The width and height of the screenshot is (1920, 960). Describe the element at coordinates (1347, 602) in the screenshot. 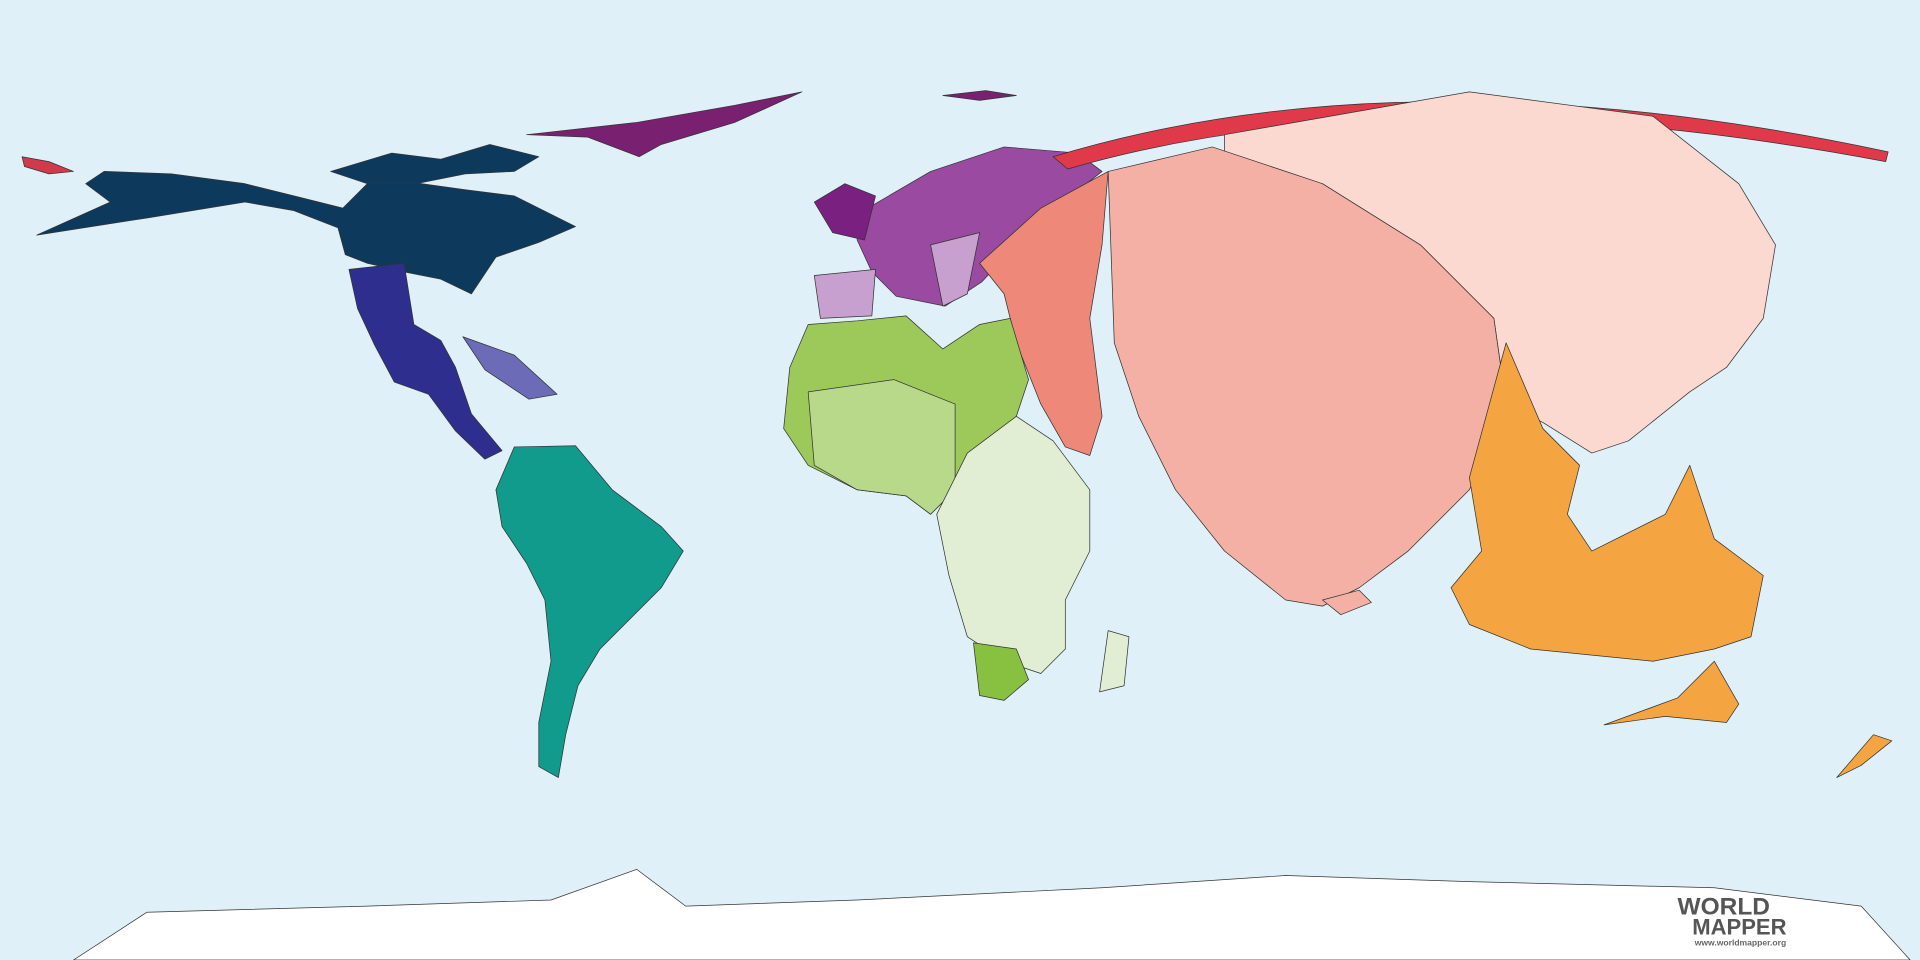

I see `sri-lanka` at that location.